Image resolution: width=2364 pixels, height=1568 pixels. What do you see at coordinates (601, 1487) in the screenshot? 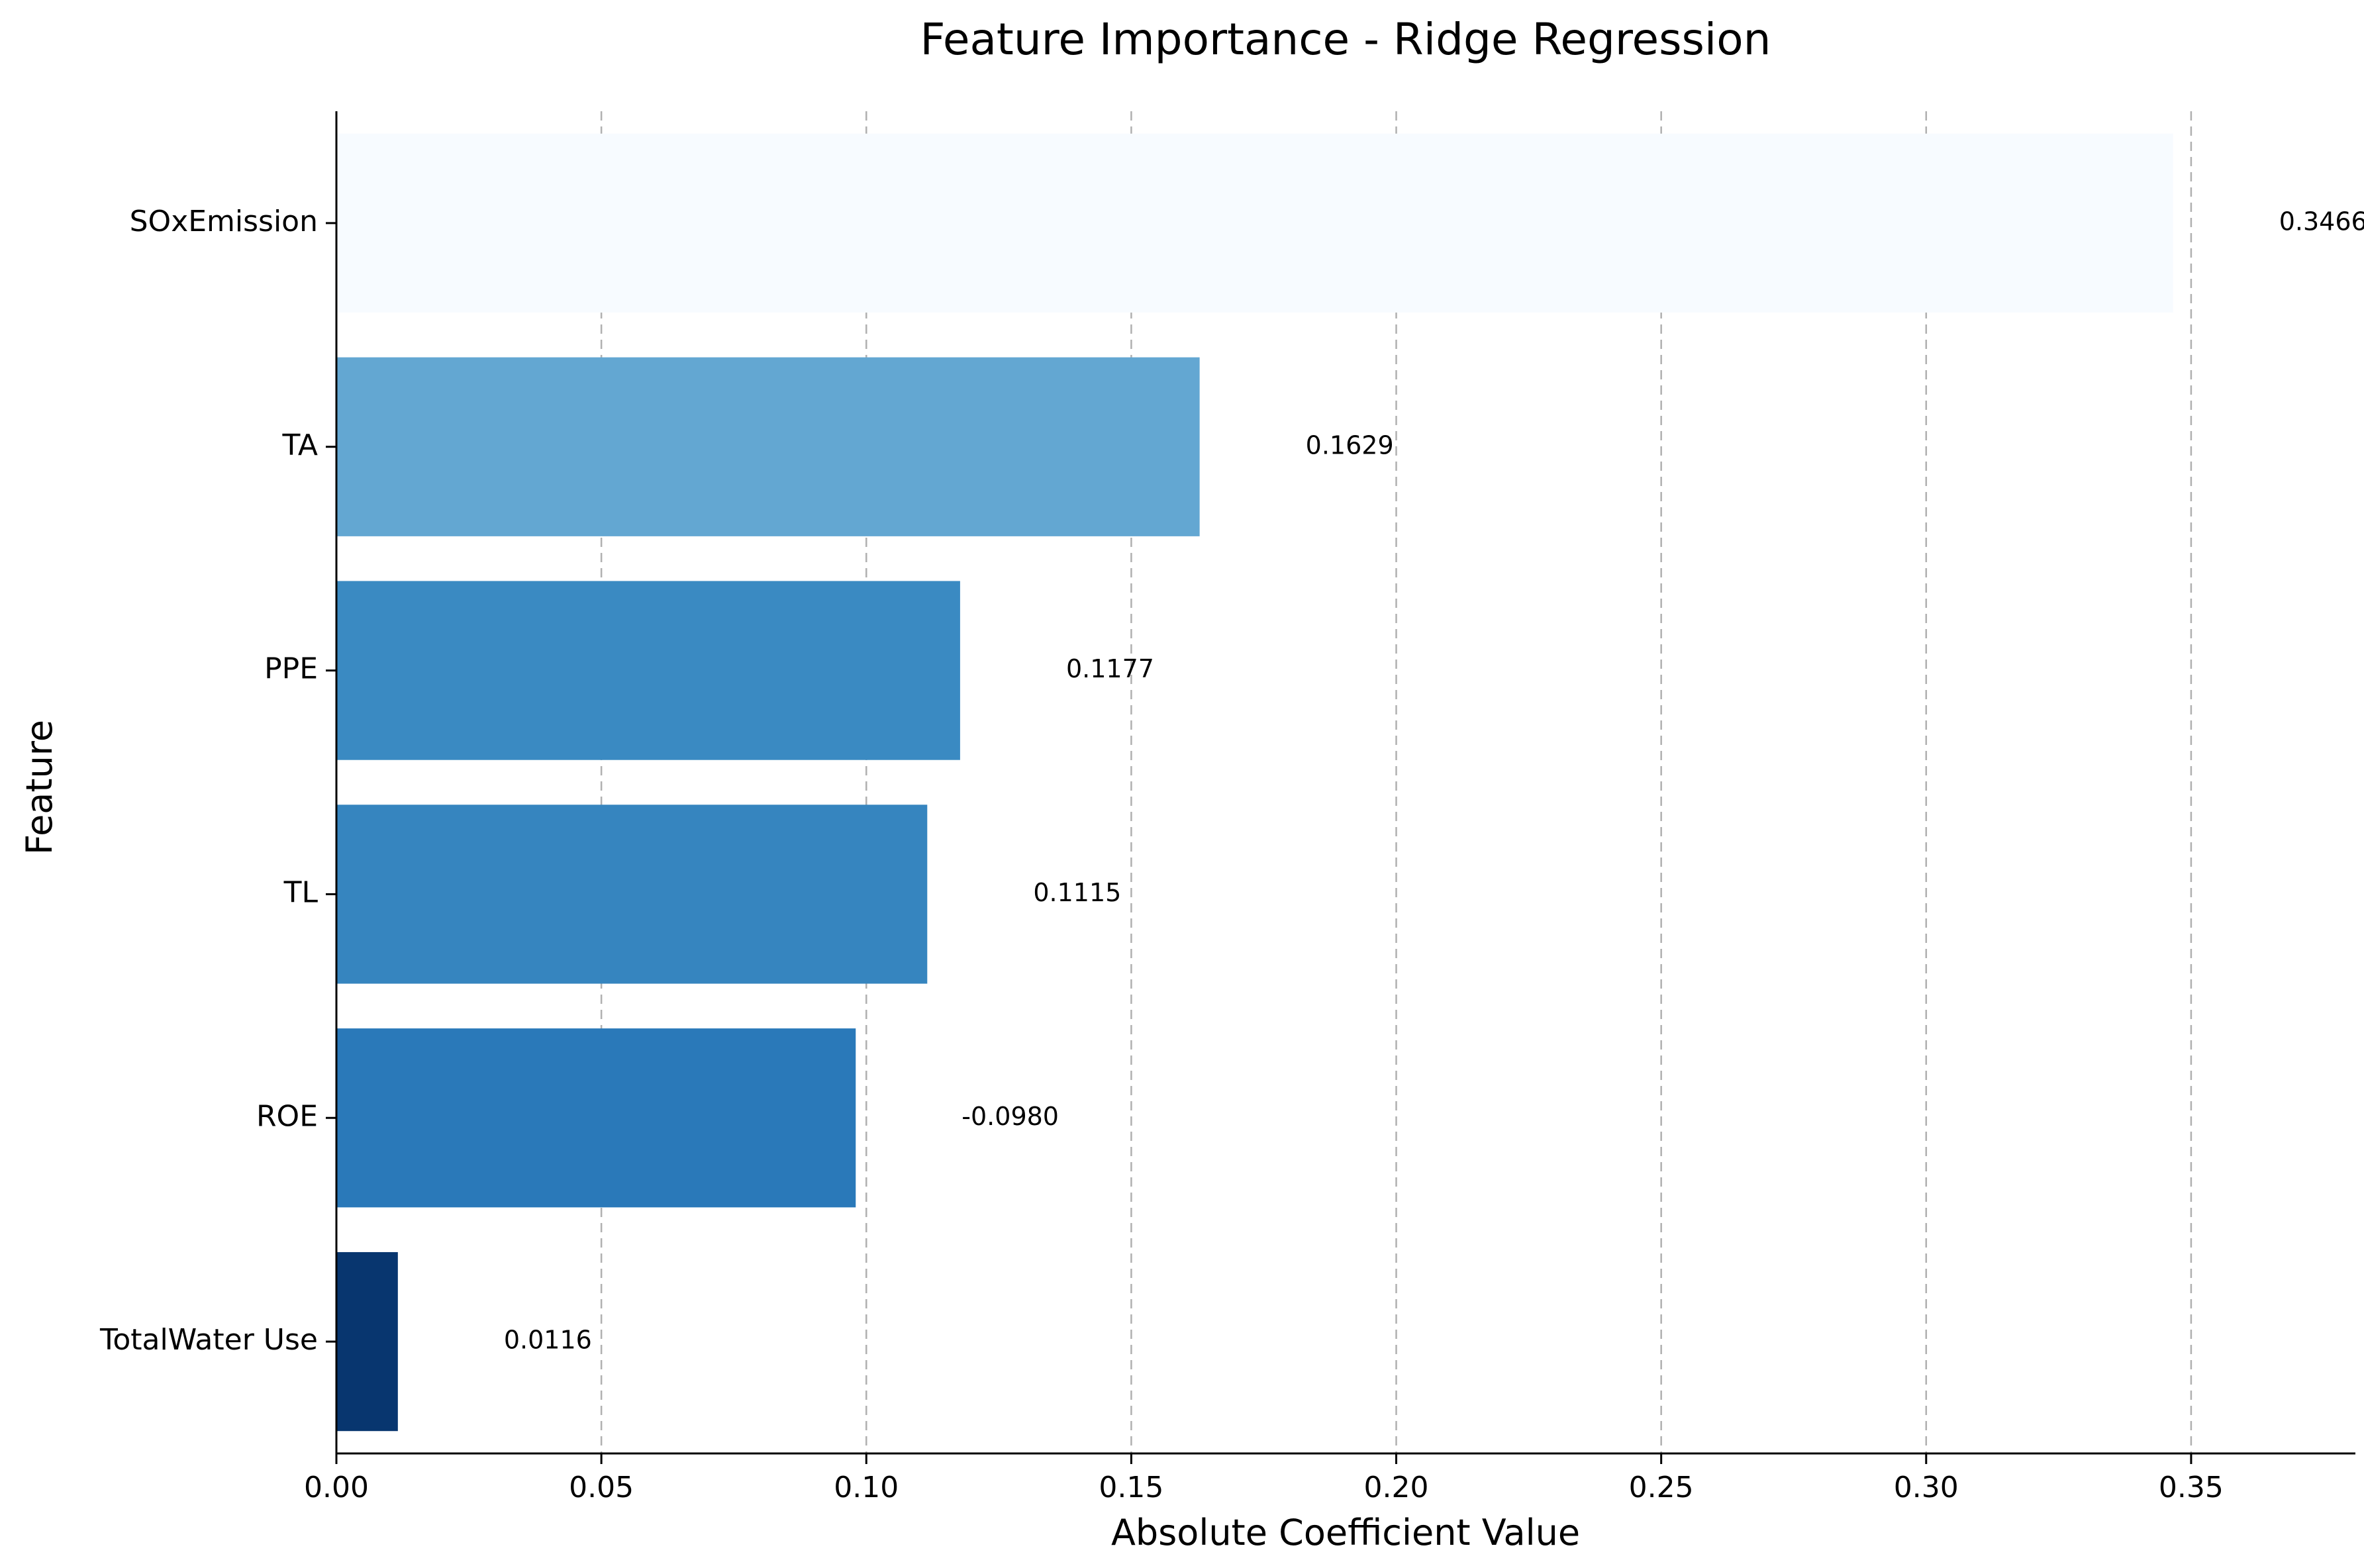
I see `x-tick-label: 0.05` at bounding box center [601, 1487].